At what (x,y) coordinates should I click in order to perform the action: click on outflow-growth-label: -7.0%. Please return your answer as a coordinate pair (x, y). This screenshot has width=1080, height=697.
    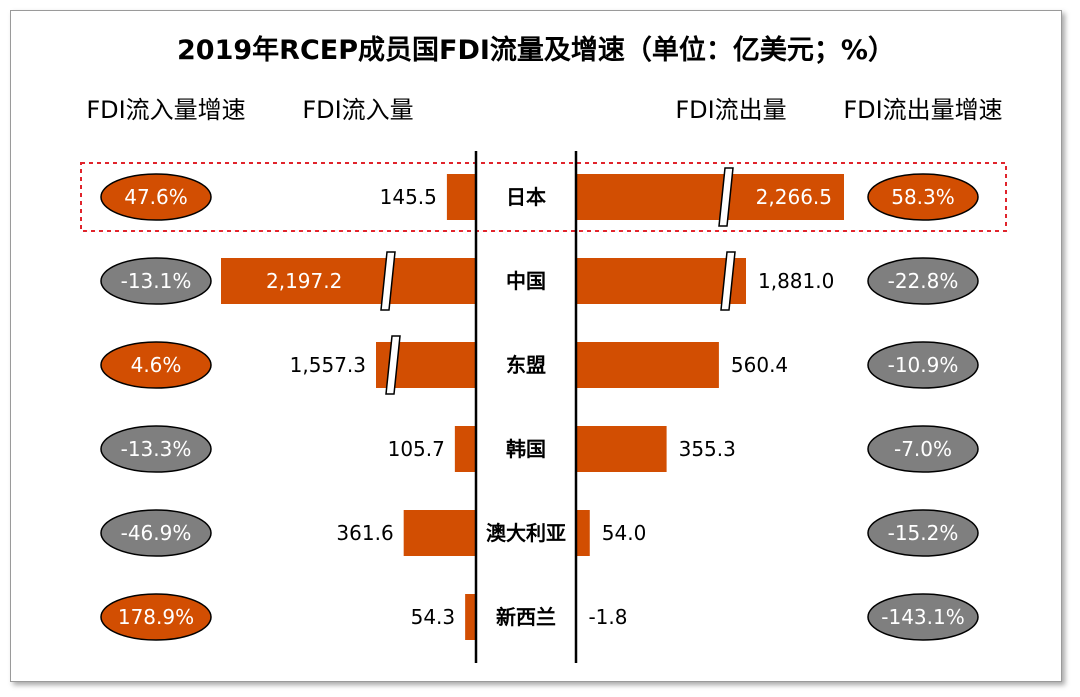
    Looking at the image, I should click on (923, 449).